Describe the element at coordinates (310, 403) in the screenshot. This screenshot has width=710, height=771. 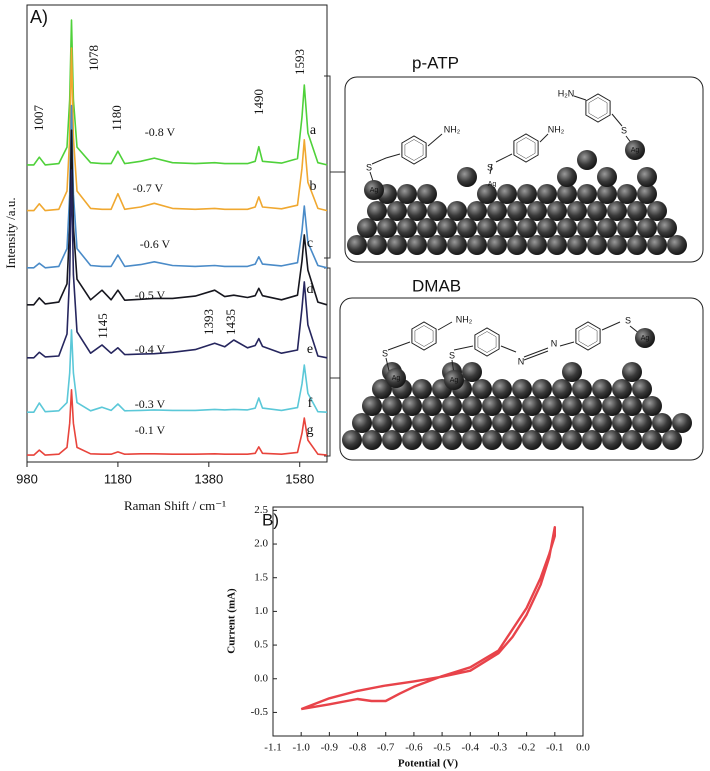
I see `series-label: f` at that location.